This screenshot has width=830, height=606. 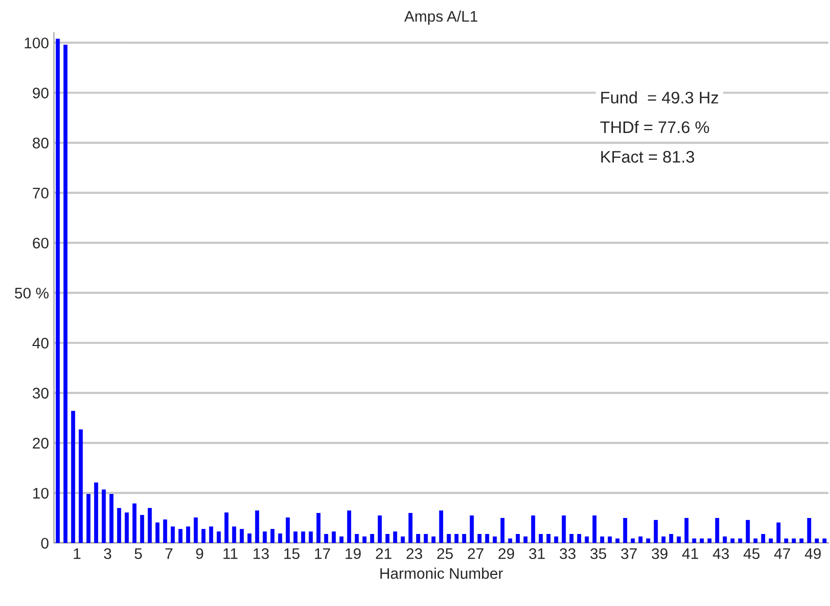 I want to click on y-tick-label: 0, so click(x=44, y=543).